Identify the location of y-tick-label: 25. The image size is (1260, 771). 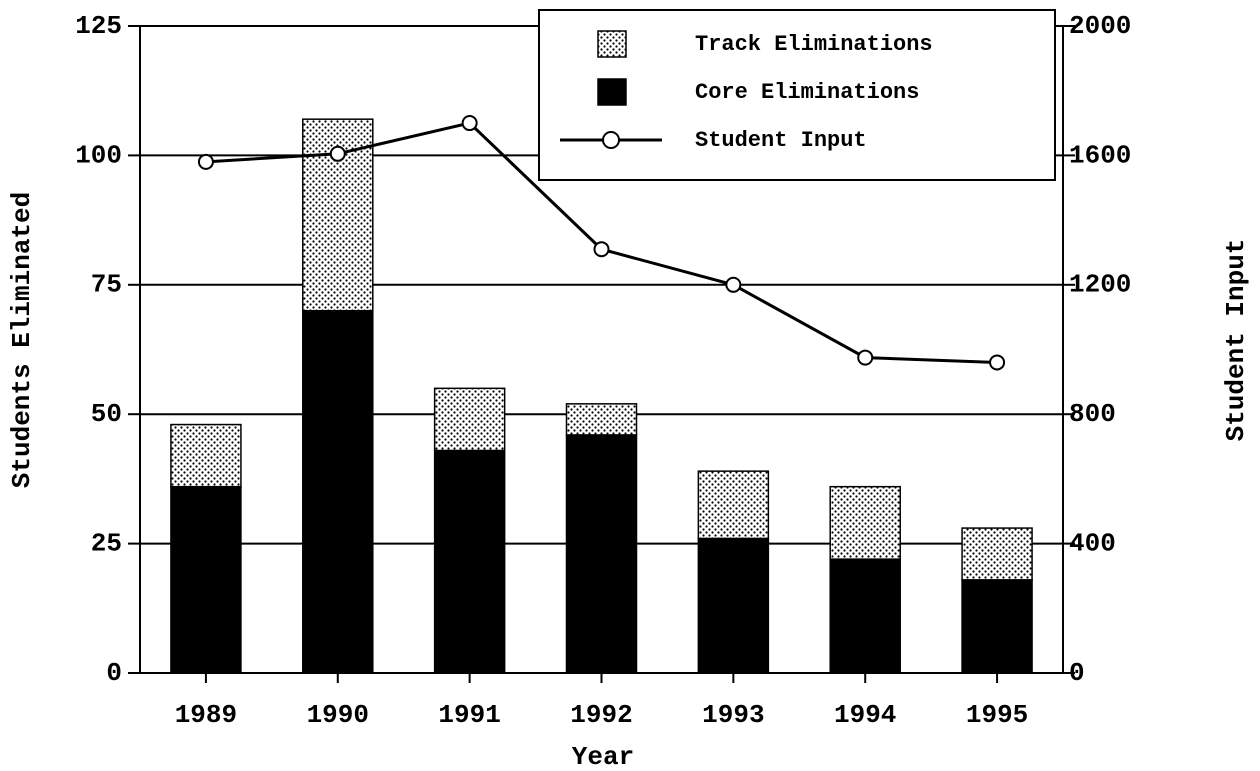
(106, 543).